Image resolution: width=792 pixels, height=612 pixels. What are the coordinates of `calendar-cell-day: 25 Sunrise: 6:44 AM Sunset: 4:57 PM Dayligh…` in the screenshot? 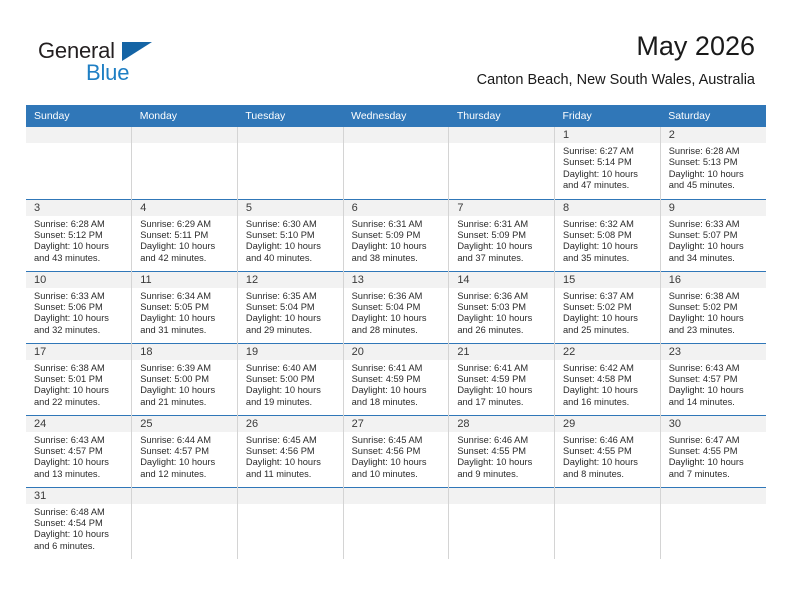 It's located at (184, 450).